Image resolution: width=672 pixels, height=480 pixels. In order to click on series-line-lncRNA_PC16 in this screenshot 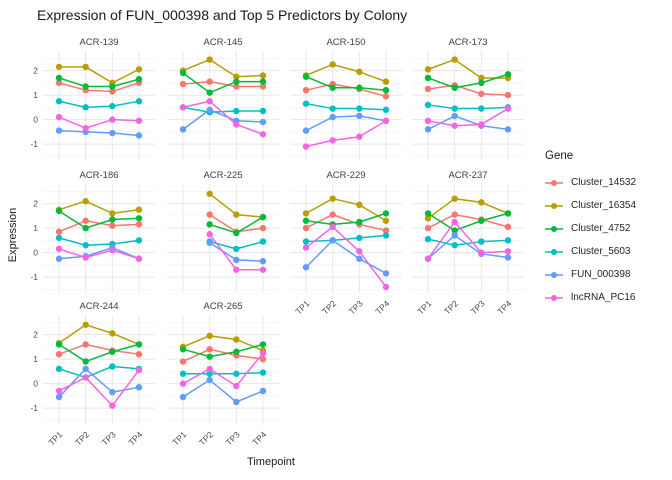, I will do `click(468, 117)`.